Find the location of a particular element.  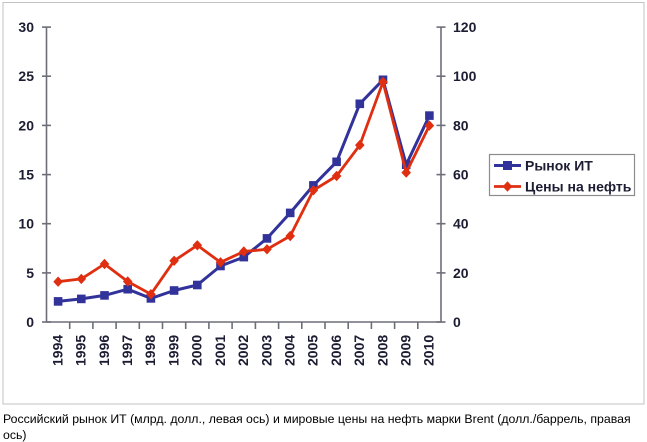

svg-text: 2008 is located at coordinates (382, 350).